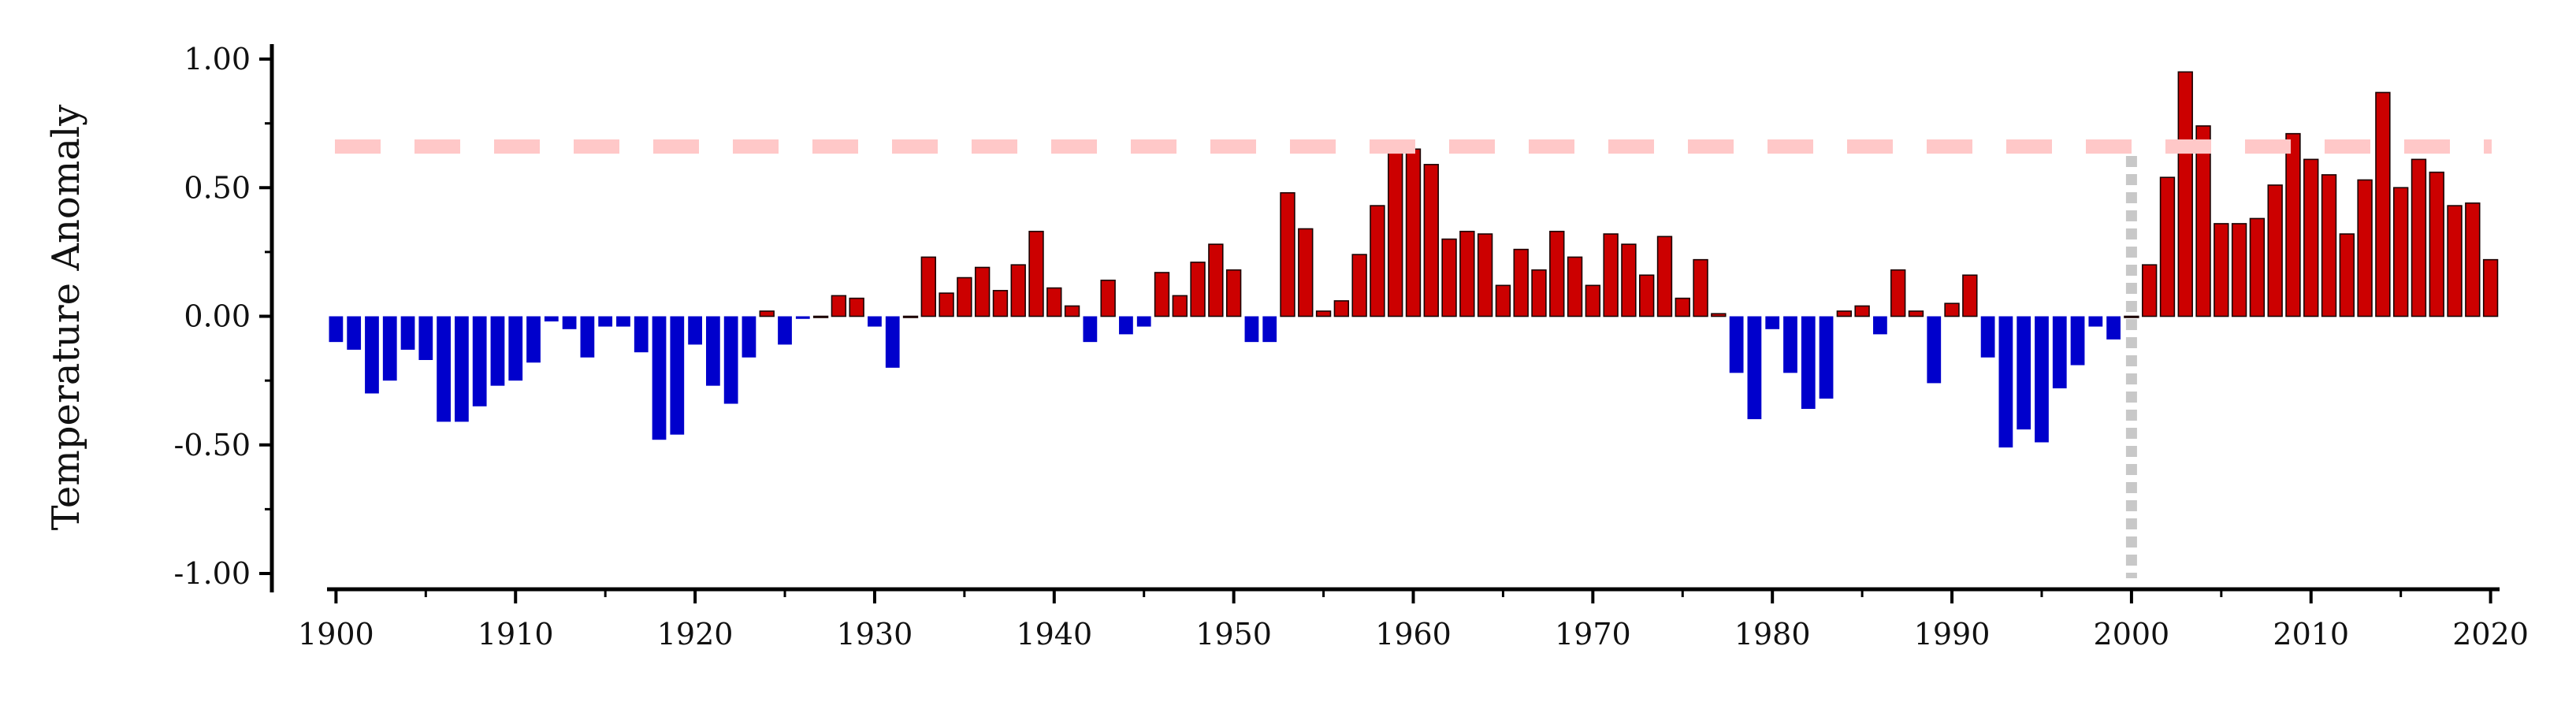  I want to click on bar-1951, so click(1251, 329).